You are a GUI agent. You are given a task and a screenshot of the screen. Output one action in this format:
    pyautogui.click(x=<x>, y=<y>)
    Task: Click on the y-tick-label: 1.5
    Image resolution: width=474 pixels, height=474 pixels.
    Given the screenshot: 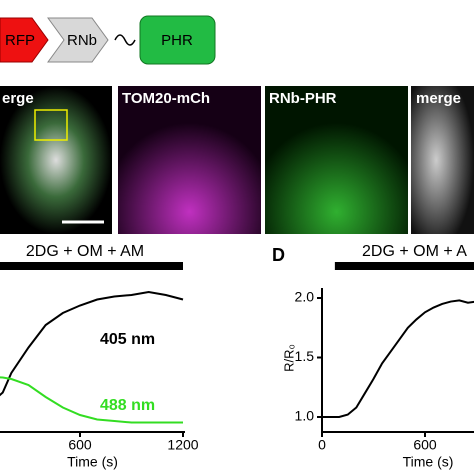 What is the action you would take?
    pyautogui.click(x=305, y=356)
    